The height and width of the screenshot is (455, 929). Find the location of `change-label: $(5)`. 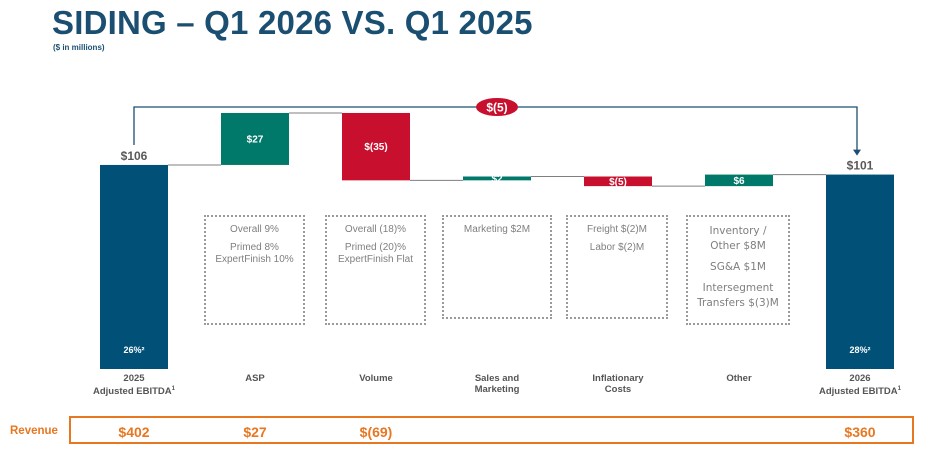

change-label: $(5) is located at coordinates (496, 108).